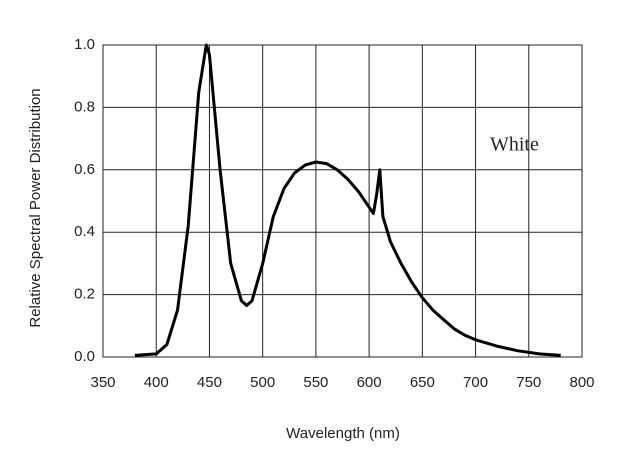 The image size is (640, 450). Describe the element at coordinates (422, 382) in the screenshot. I see `x-tick-label: 650` at that location.